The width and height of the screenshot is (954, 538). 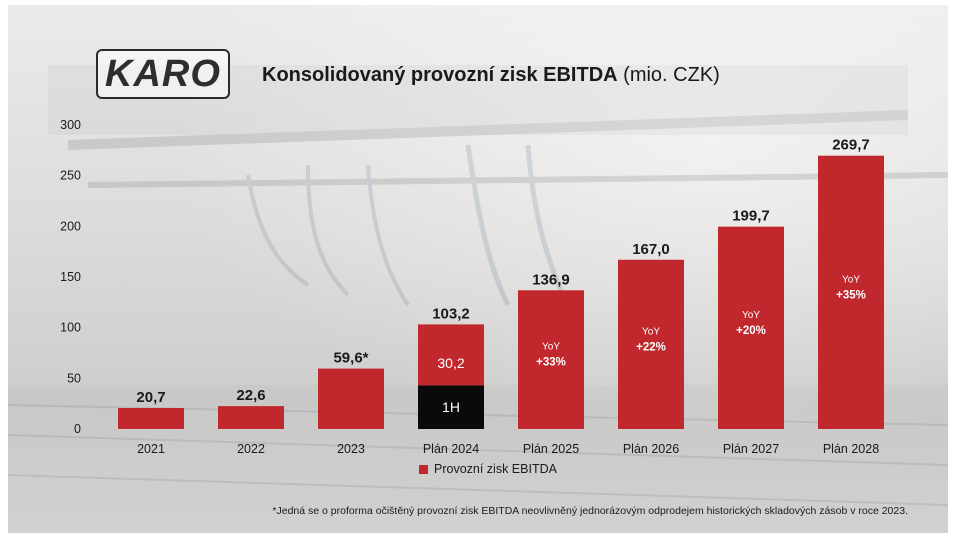 I want to click on bar-value-label: 103,2, so click(x=451, y=313).